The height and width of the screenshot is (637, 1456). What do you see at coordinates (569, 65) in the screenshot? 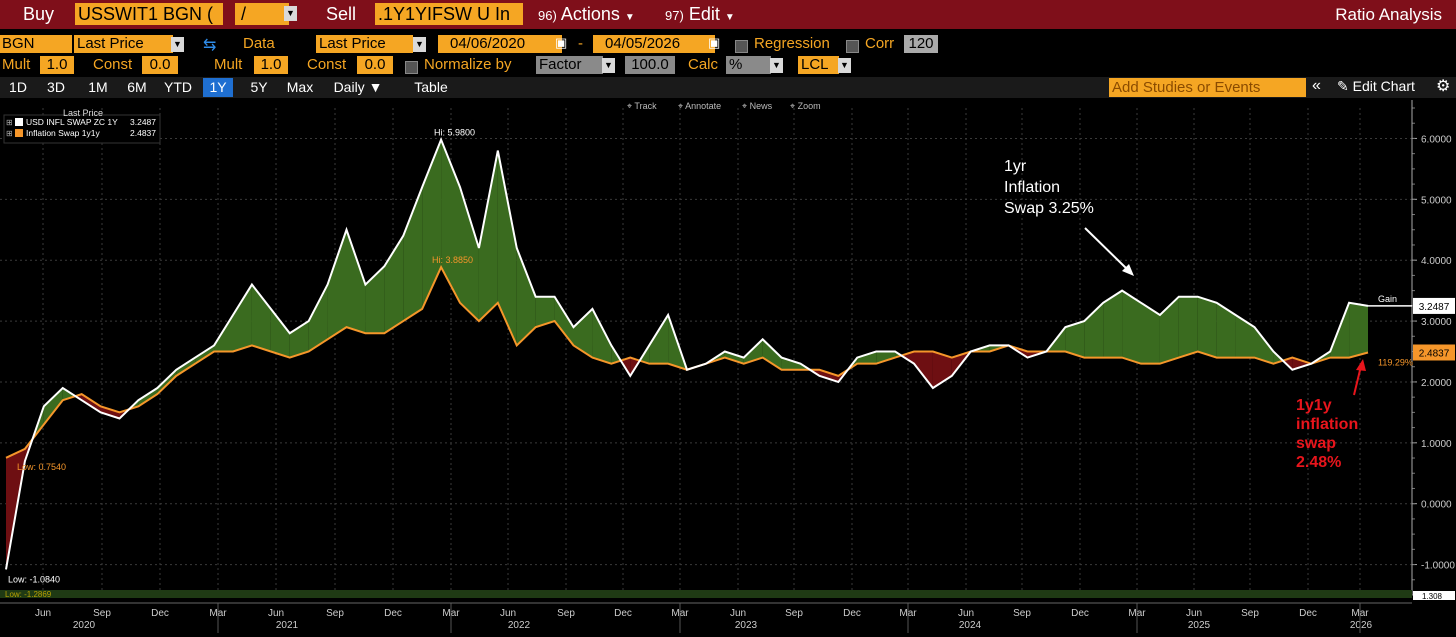
I see `normalize-select: Factor` at bounding box center [569, 65].